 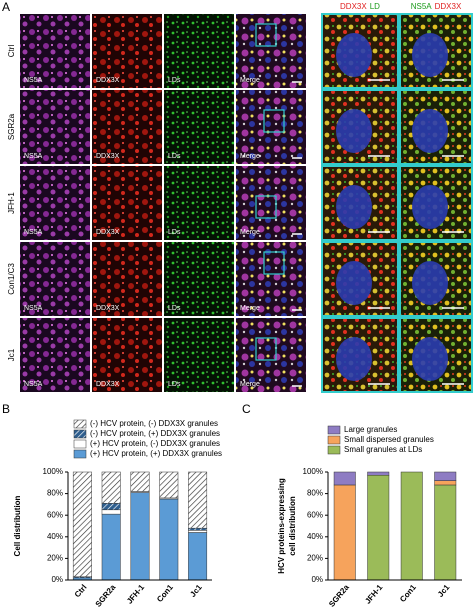 What do you see at coordinates (11, 51) in the screenshot?
I see `row-label: Ctrl` at bounding box center [11, 51].